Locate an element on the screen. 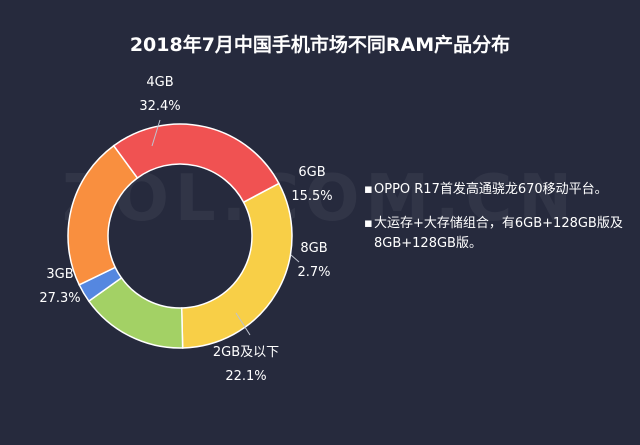 The height and width of the screenshot is (445, 640). note-item: ▪ 大运存+大存储组合，有6GB+128GB版及8GB+128GB版。 is located at coordinates (499, 234).